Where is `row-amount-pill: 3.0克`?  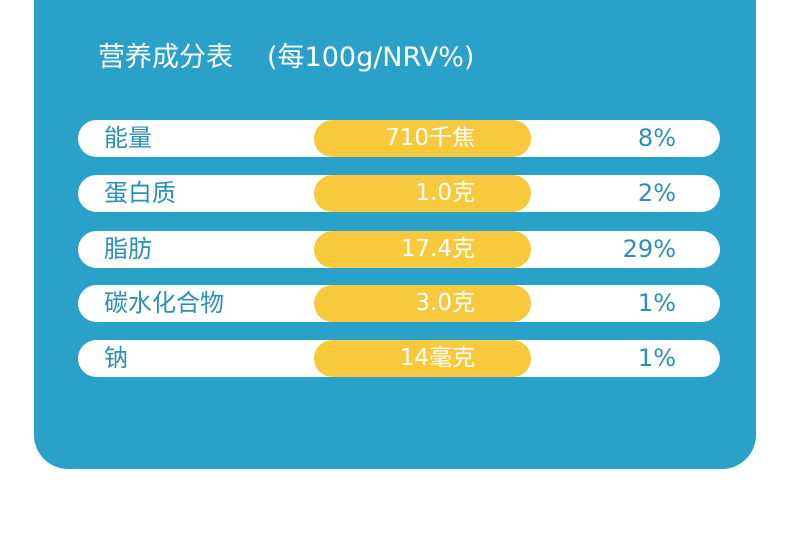
row-amount-pill: 3.0克 is located at coordinates (422, 303).